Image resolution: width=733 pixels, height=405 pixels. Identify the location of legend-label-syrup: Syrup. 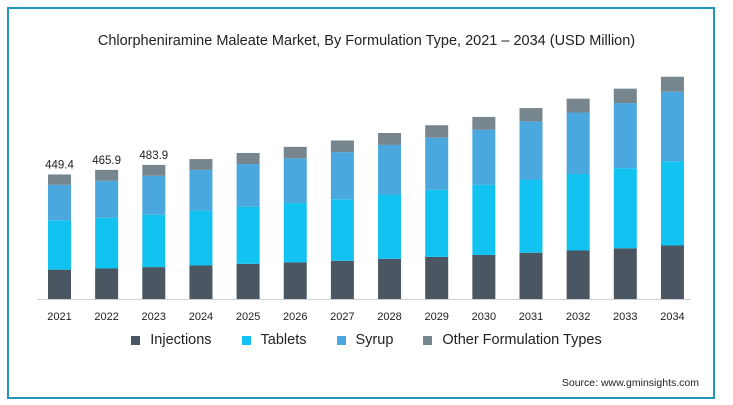
(374, 340).